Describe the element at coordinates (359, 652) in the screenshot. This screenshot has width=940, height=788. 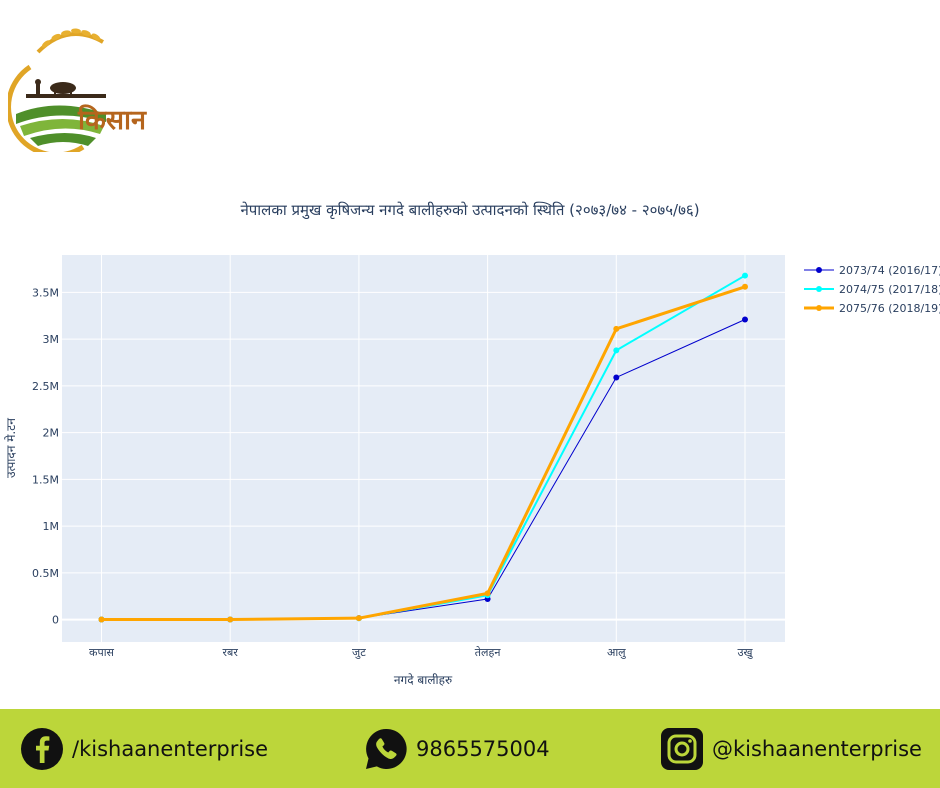
I see `x-tick-label: जुट` at that location.